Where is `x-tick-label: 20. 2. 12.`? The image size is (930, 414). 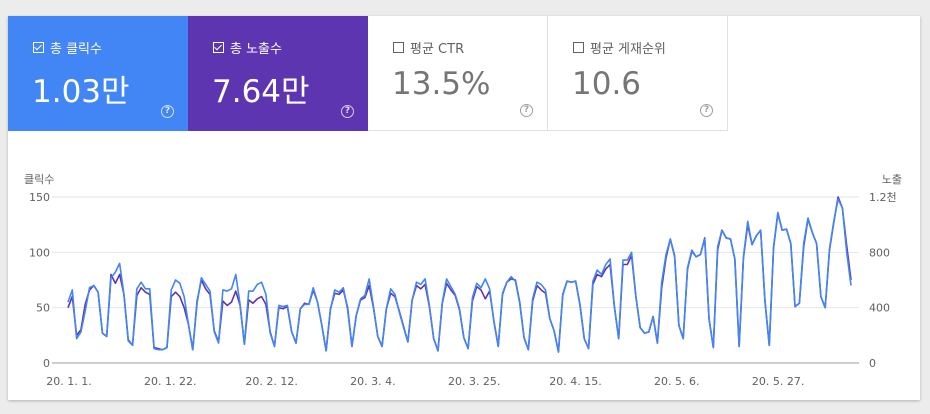 x-tick-label: 20. 2. 12. is located at coordinates (271, 381).